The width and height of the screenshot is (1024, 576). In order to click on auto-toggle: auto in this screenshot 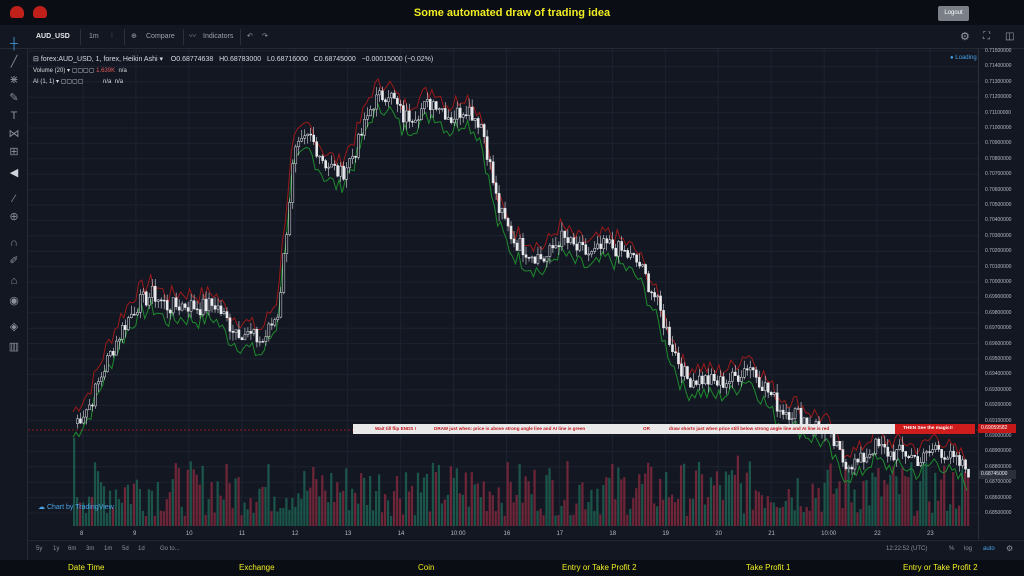, I will do `click(989, 549)`.